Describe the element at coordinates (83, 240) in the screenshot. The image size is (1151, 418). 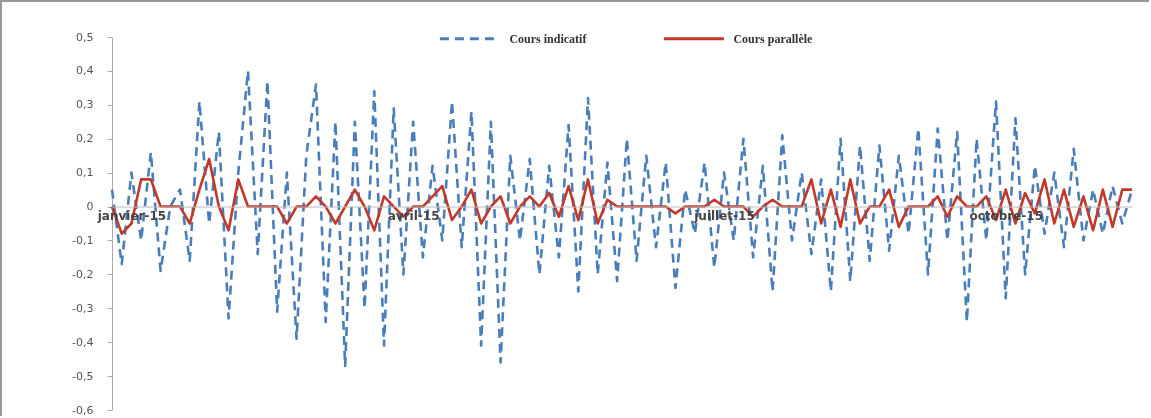
I see `y-tick-label: -0,1` at that location.